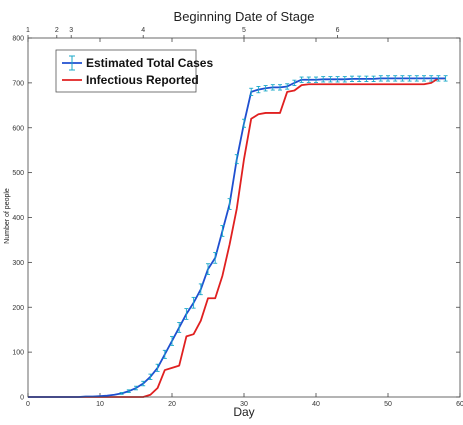 This screenshot has height=425, width=463. I want to click on stage-tick-label: 5, so click(244, 30).